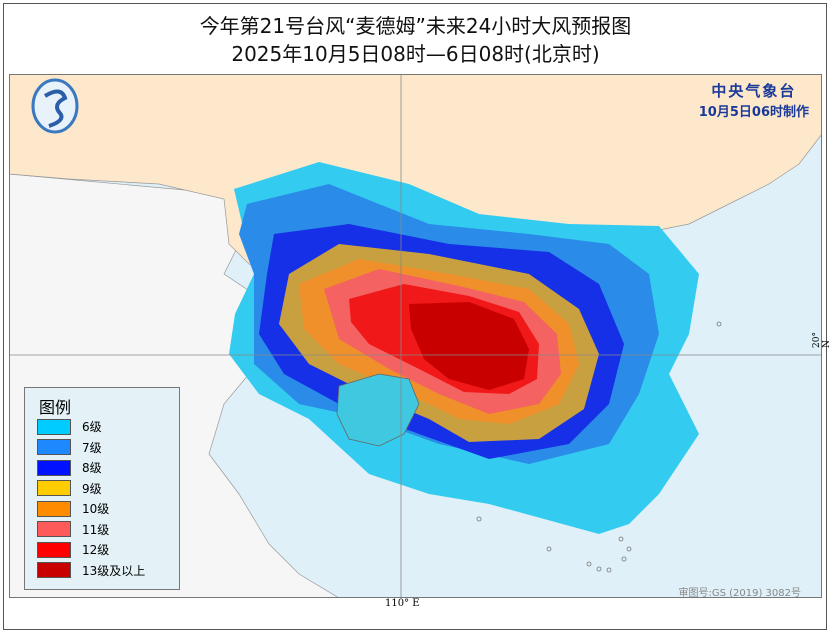 The height and width of the screenshot is (636, 831). I want to click on agency-block: 中央气象台 10月5日06时制作, so click(754, 100).